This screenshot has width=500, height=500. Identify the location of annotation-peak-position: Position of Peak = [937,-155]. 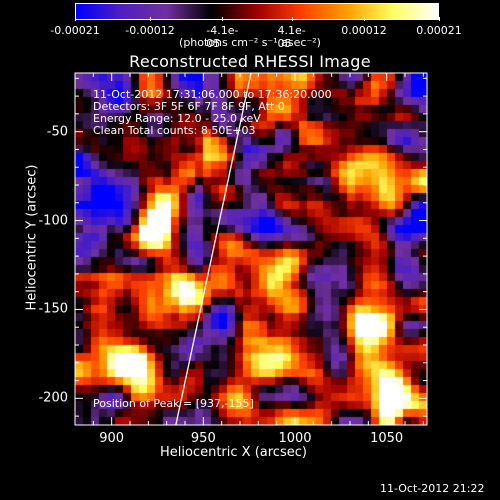
(173, 403).